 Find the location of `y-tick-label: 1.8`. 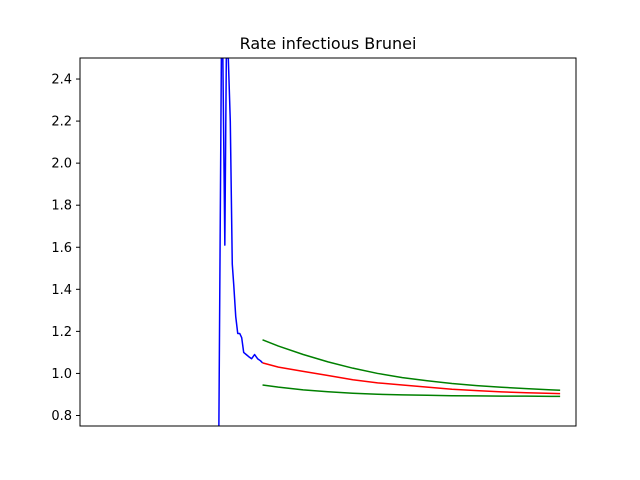

y-tick-label: 1.8 is located at coordinates (61, 206).